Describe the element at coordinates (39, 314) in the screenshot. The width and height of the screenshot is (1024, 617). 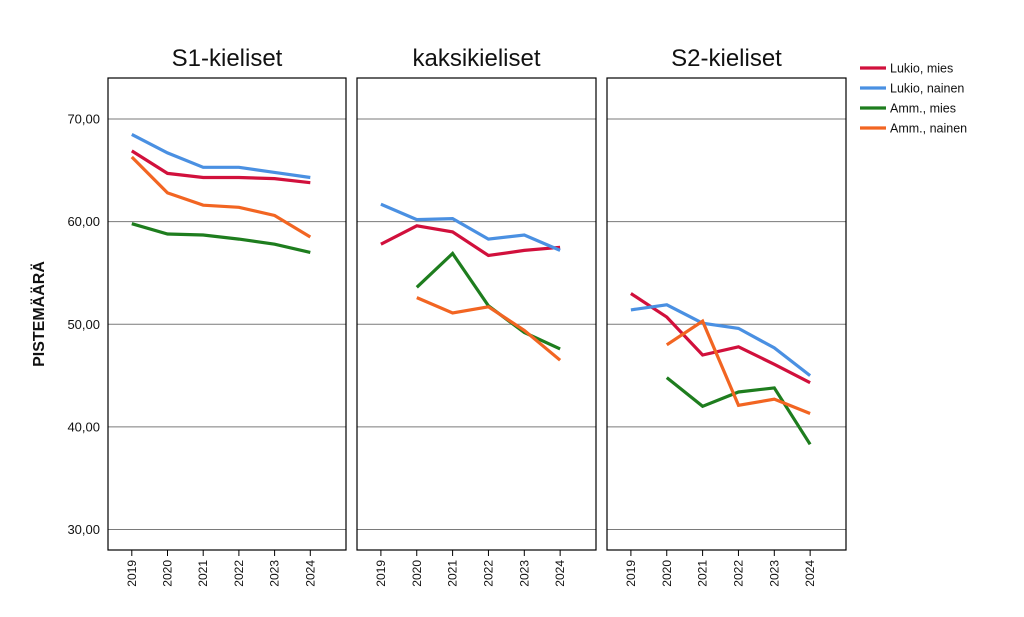
I see `y-axis-label: PISTEMÄÄRÄ` at that location.